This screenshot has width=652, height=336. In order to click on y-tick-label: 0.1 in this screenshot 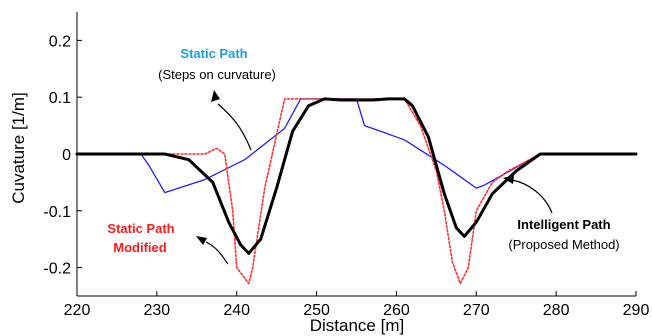, I will do `click(60, 98)`.